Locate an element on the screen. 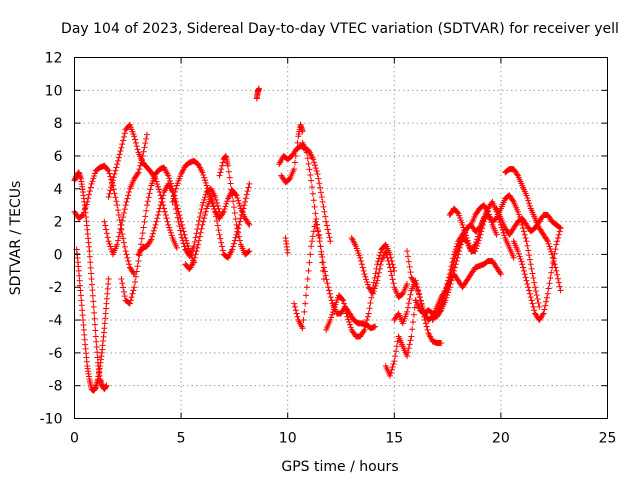 This screenshot has width=640, height=480. y-tick-label: 6 is located at coordinates (58, 157).